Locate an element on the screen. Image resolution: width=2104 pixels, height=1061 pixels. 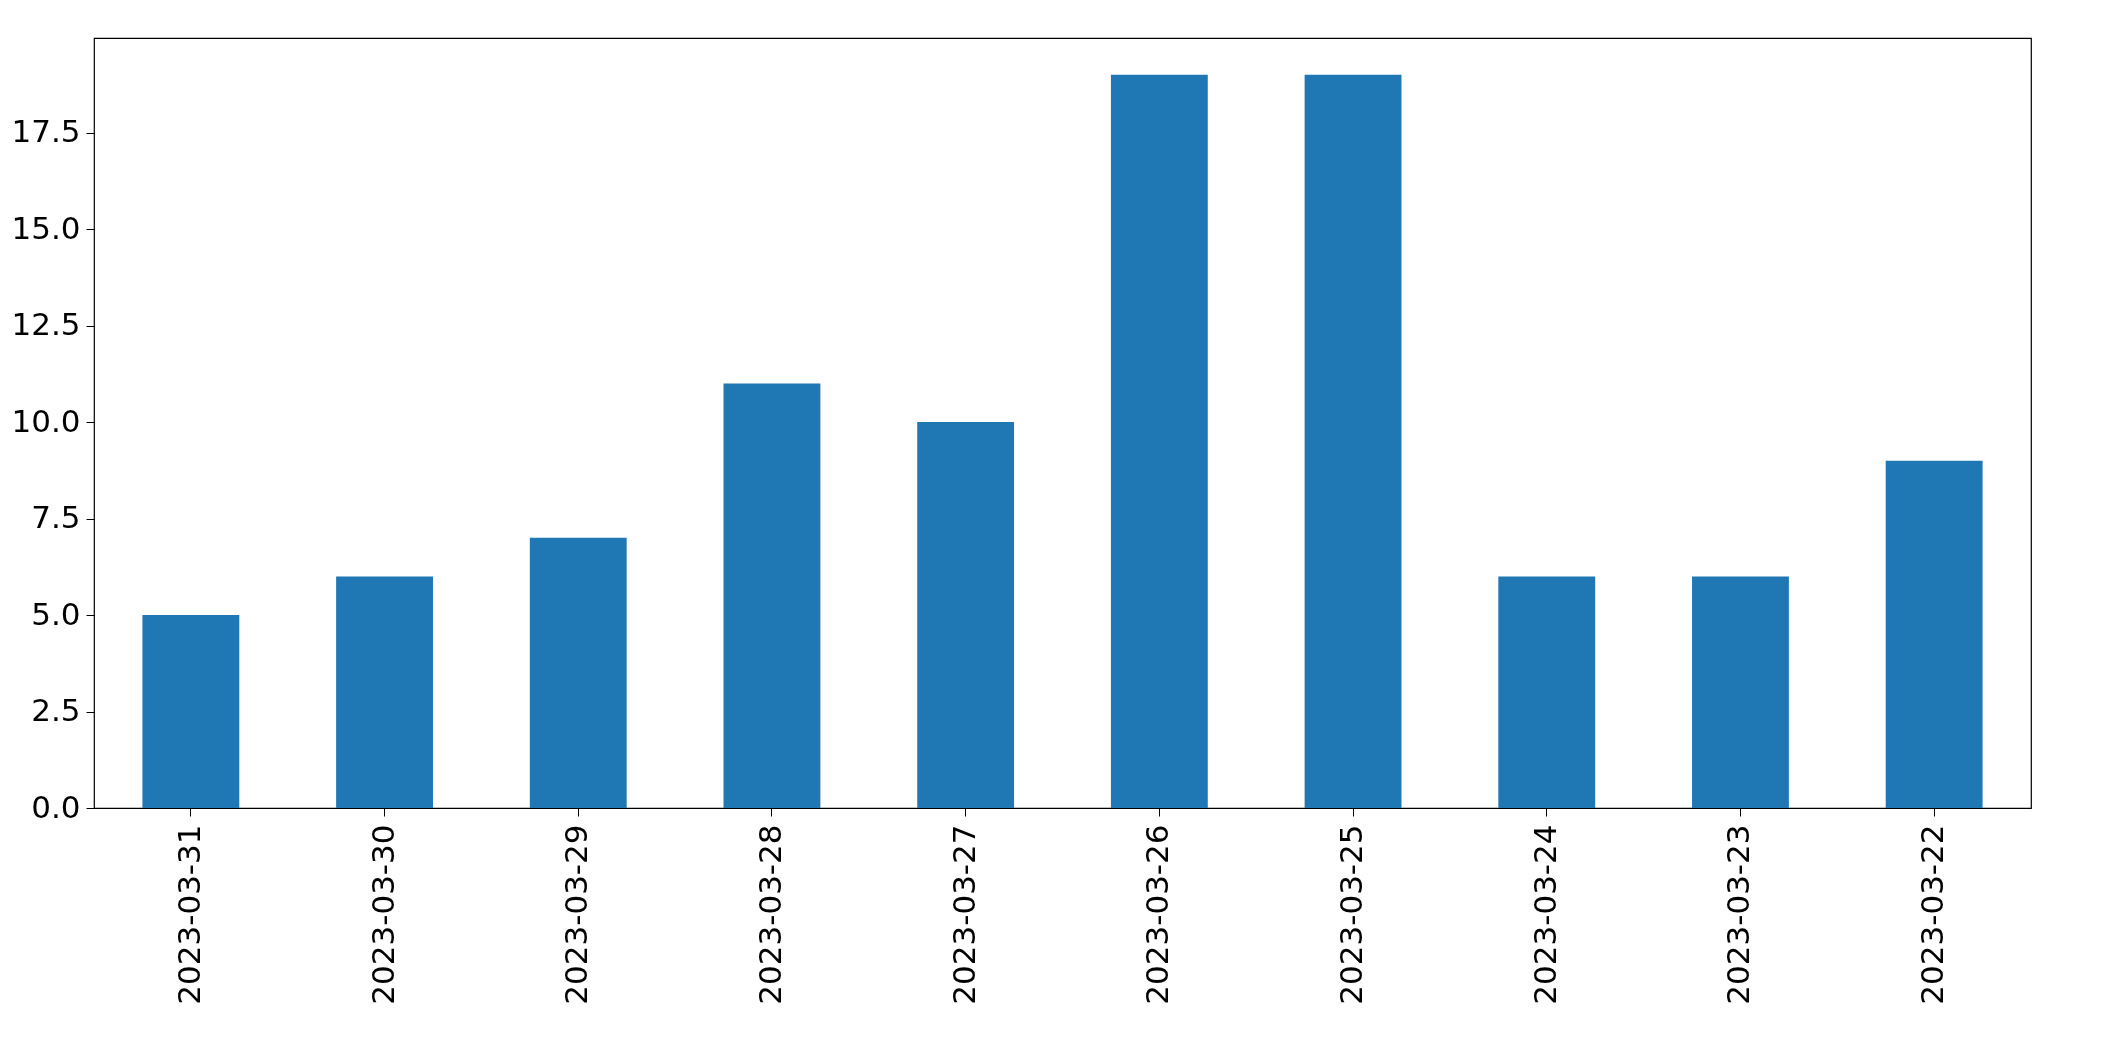
x-tick-label: 2023-03-23 is located at coordinates (1738, 914).